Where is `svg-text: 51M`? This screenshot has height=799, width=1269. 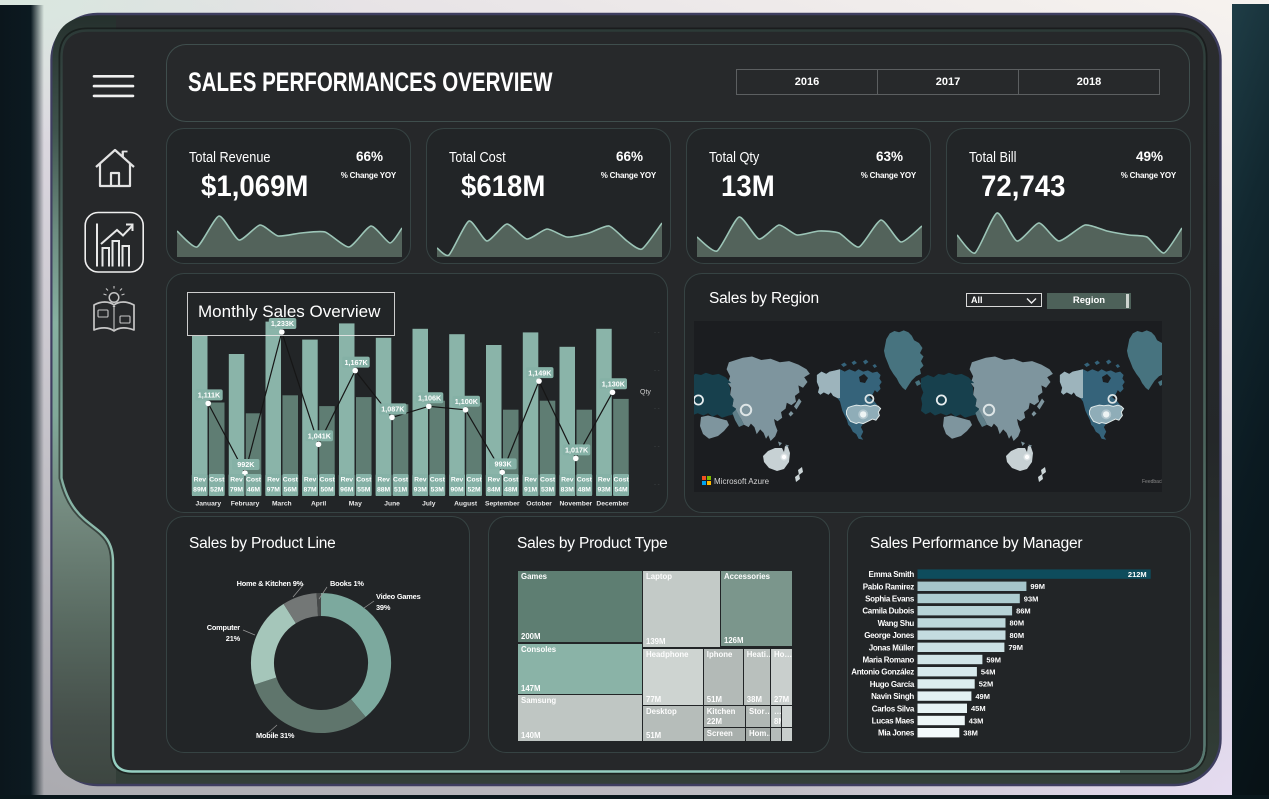 svg-text: 51M is located at coordinates (401, 490).